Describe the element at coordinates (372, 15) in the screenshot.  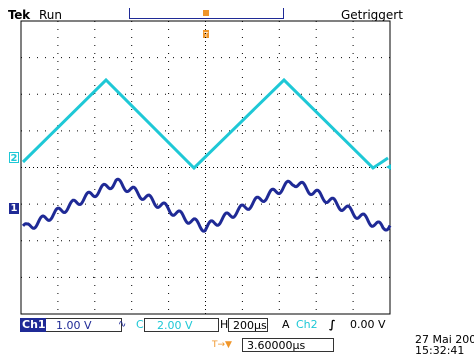
I see `trigger-status: Getriggert` at that location.